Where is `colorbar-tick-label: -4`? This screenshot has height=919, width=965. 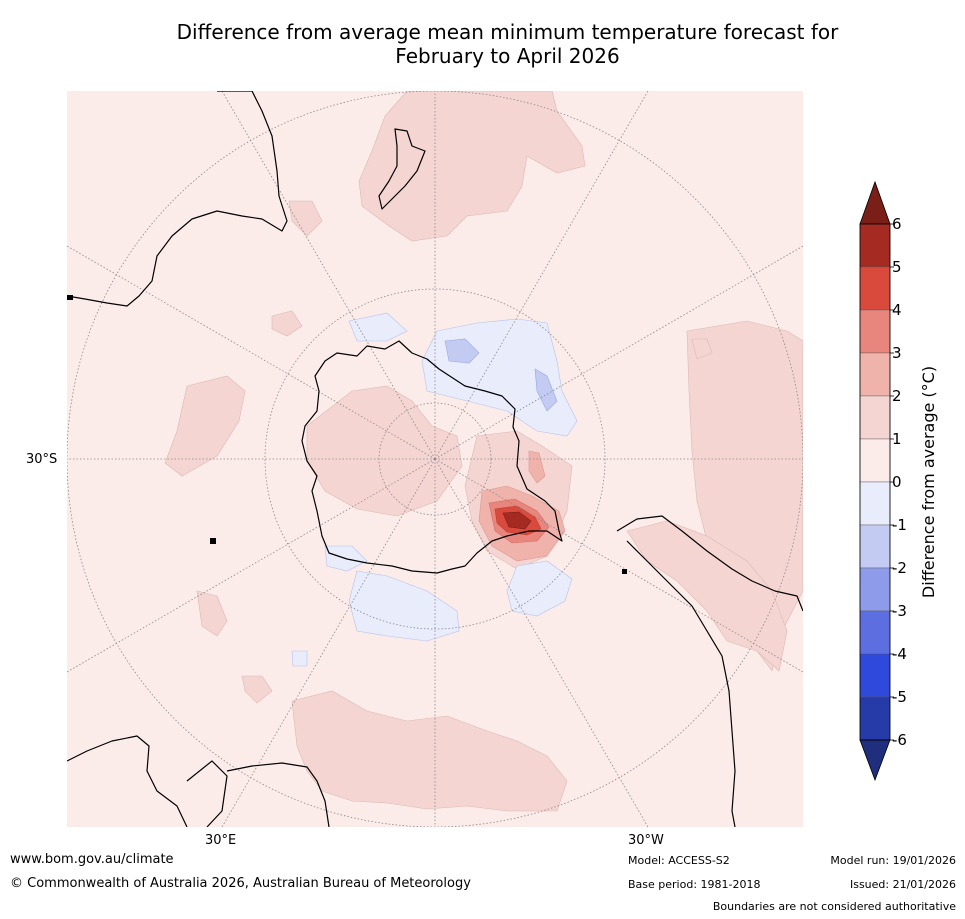 colorbar-tick-label: -4 is located at coordinates (899, 654).